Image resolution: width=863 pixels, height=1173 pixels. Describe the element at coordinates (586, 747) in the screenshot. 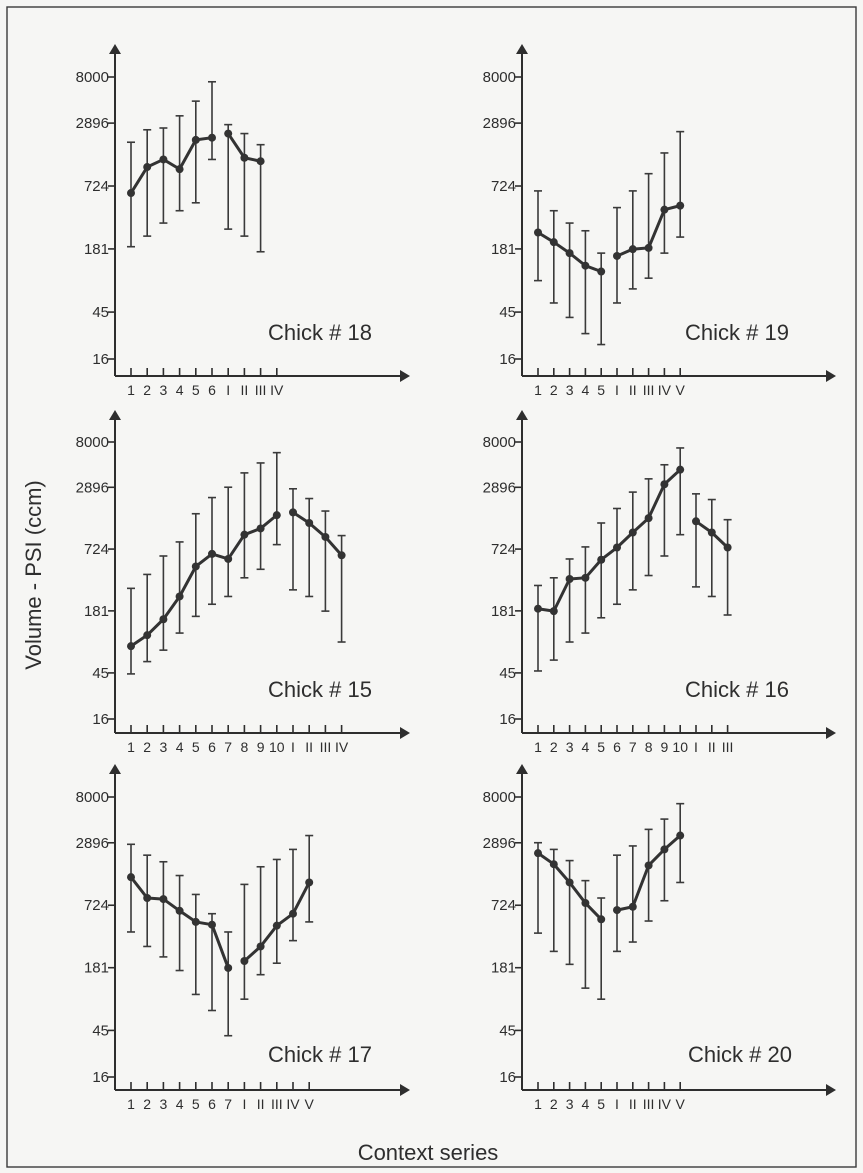

I see `x-tick-label: 4` at that location.